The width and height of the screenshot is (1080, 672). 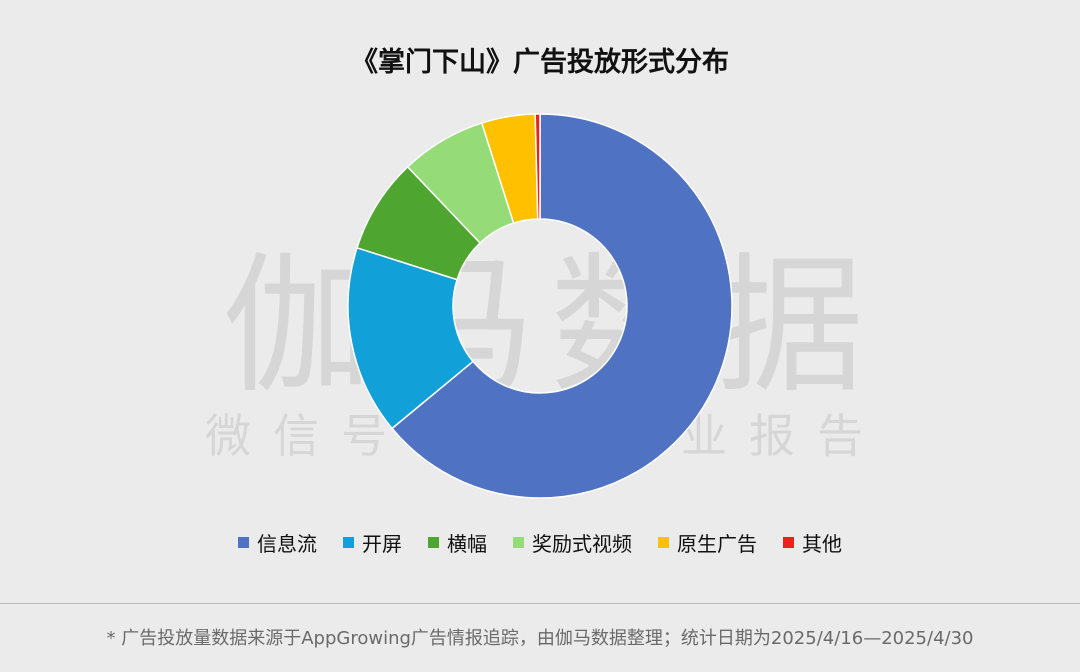 I want to click on legend-item: 其他, so click(x=812, y=542).